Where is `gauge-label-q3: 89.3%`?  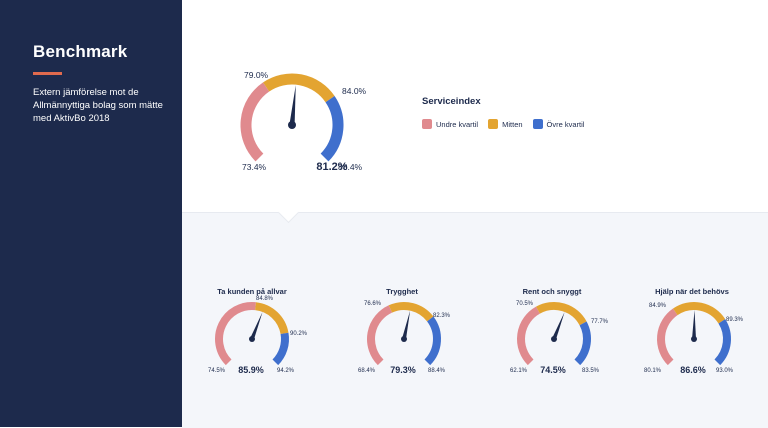
gauge-label-q3: 89.3% is located at coordinates (735, 320).